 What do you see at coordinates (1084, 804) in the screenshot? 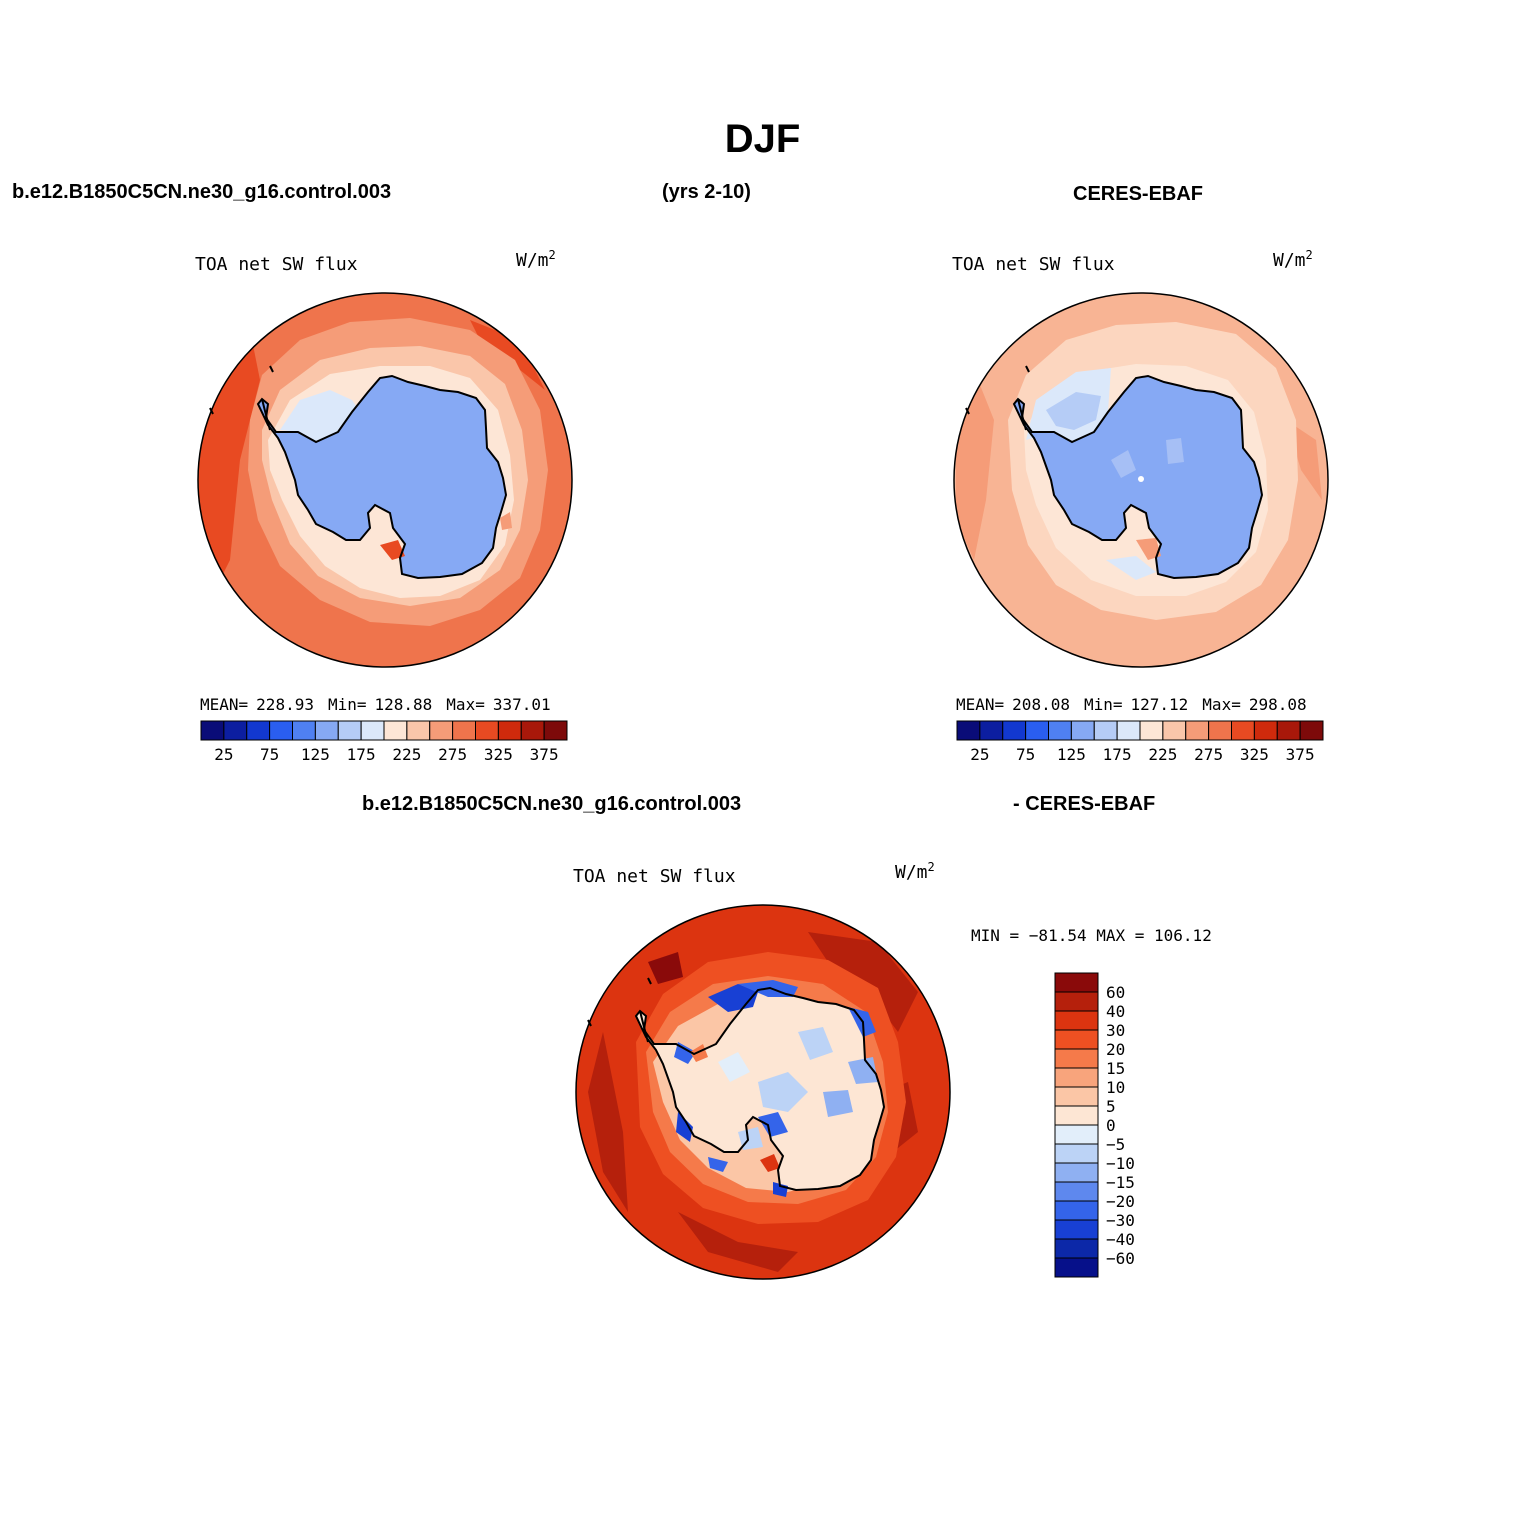
I see `diff-obs-name: - CERES-EBAF` at bounding box center [1084, 804].